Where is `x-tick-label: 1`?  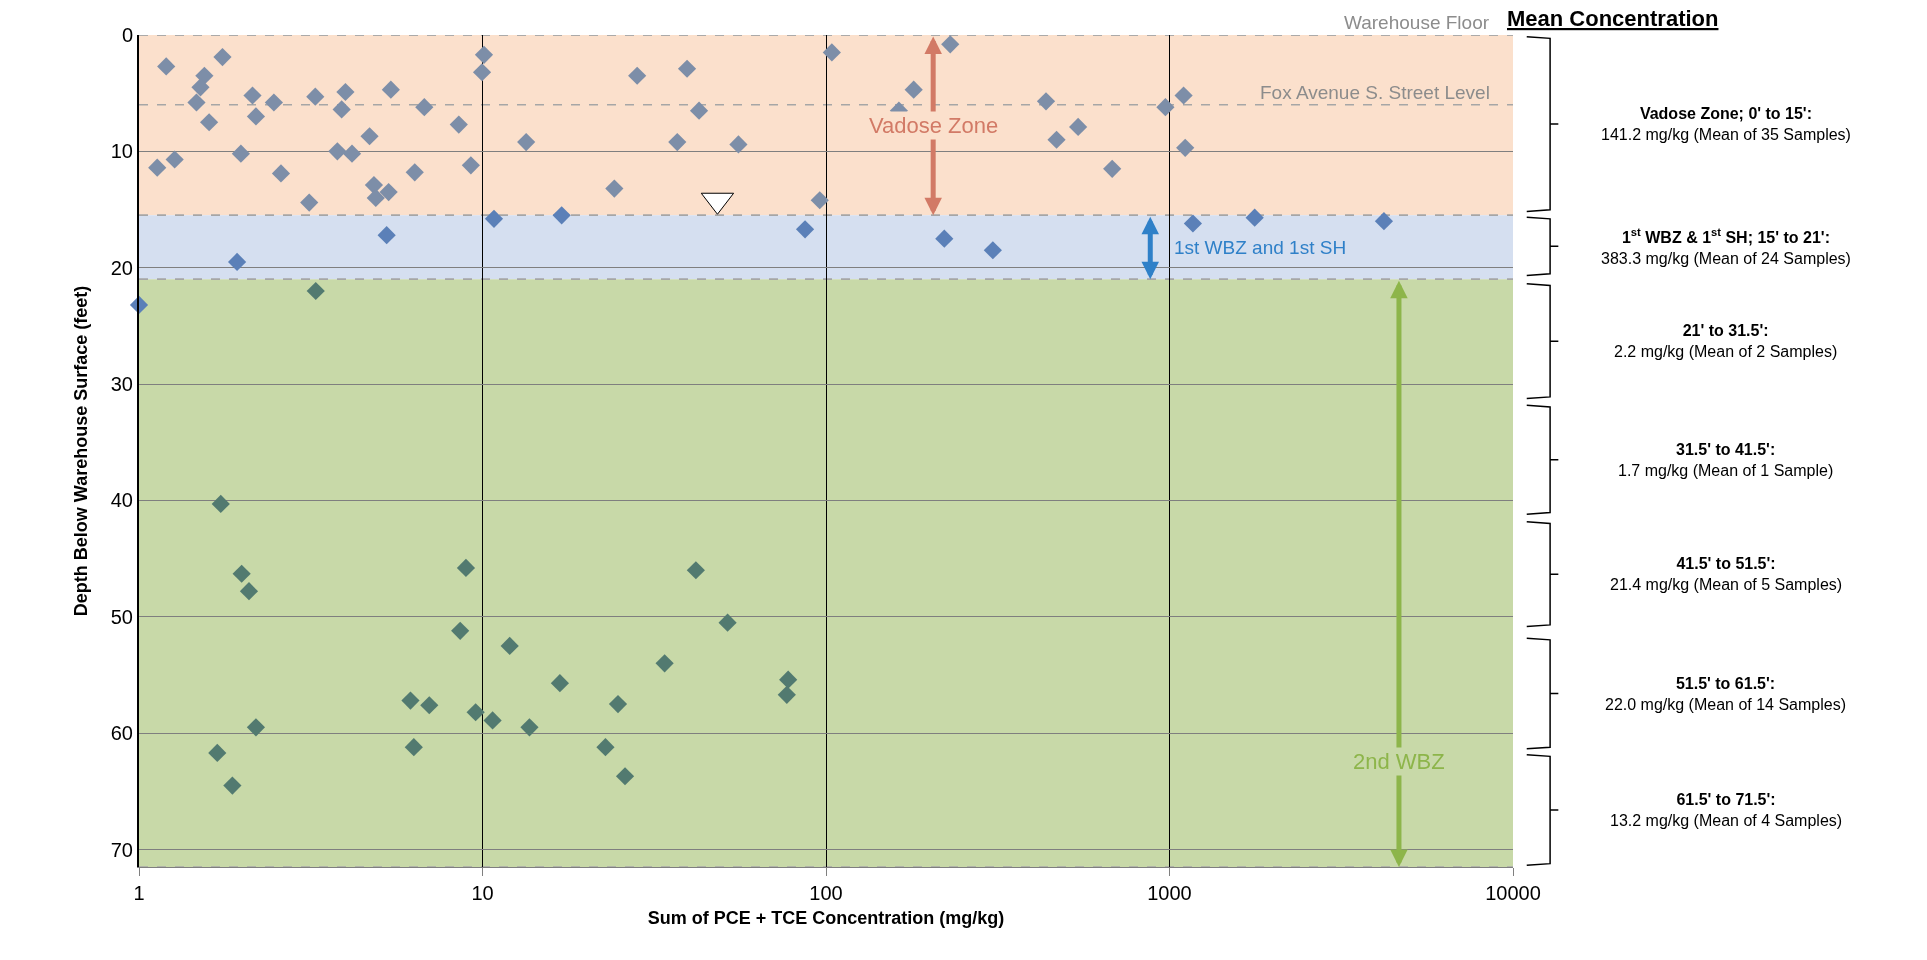
x-tick-label: 1 is located at coordinates (139, 893).